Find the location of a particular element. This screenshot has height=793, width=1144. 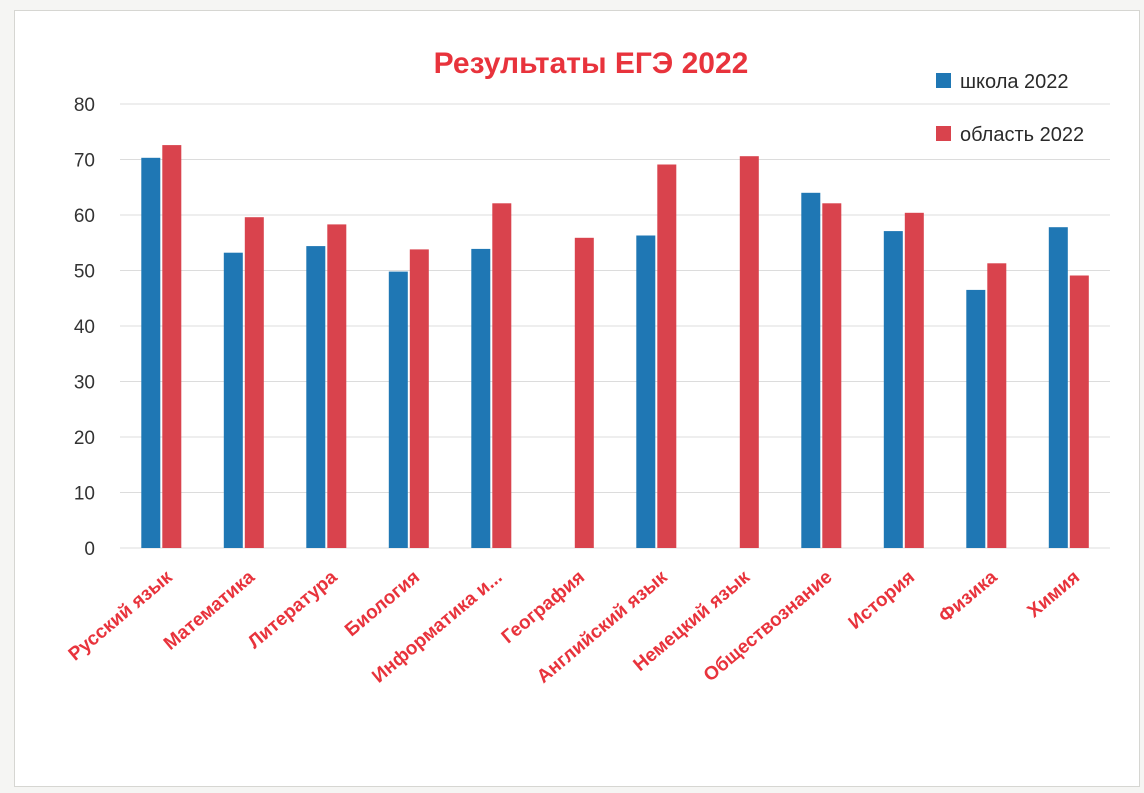

x-category-label: Литература is located at coordinates (293, 609).